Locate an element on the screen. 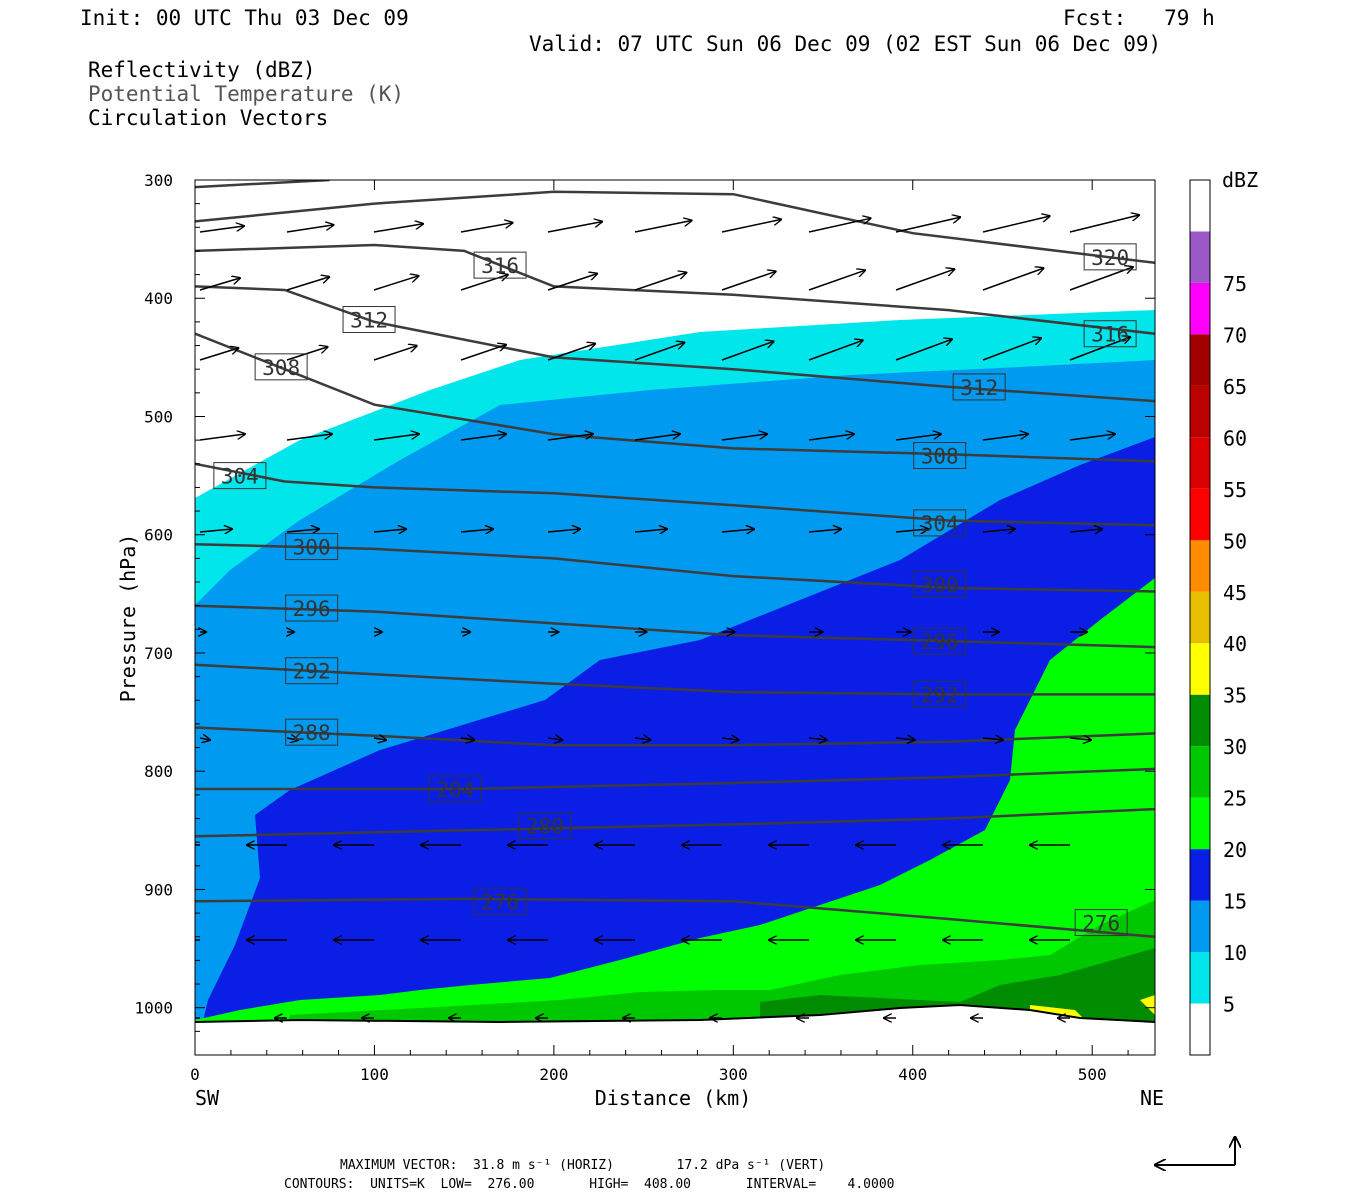 This screenshot has width=1350, height=1200. contour-label: 284 is located at coordinates (455, 790).